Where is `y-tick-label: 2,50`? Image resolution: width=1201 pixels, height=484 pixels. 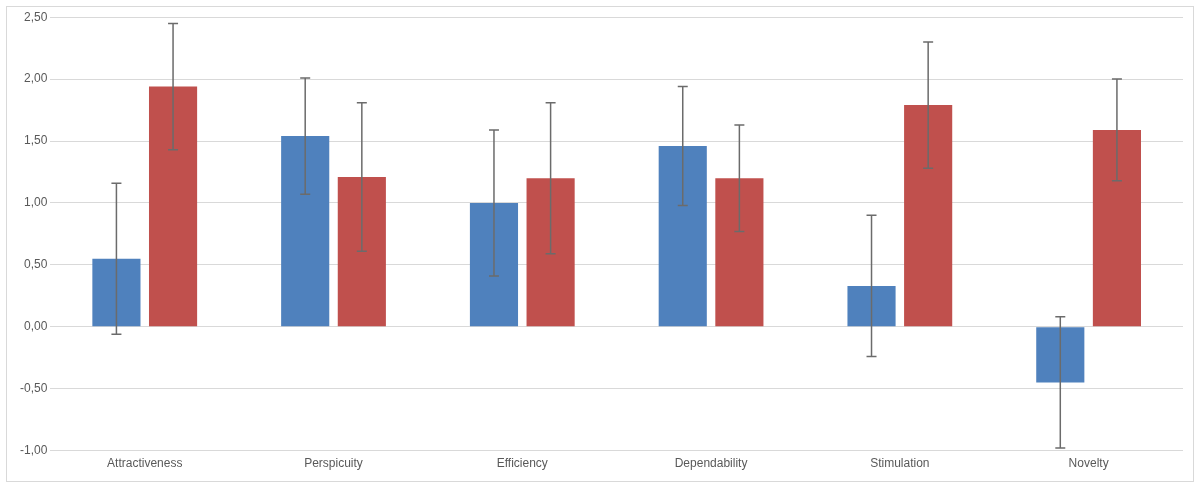 y-tick-label: 2,50 is located at coordinates (35, 16).